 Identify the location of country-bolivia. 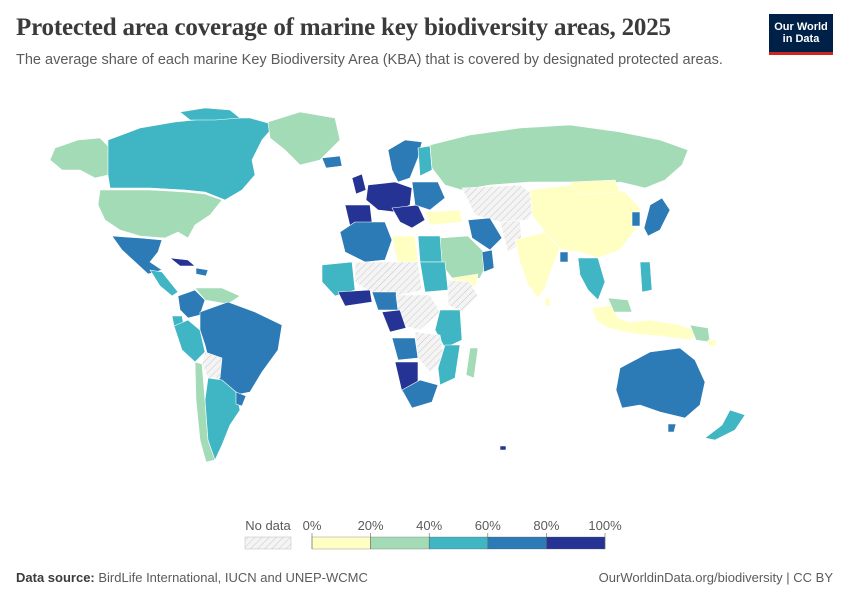
(212, 365).